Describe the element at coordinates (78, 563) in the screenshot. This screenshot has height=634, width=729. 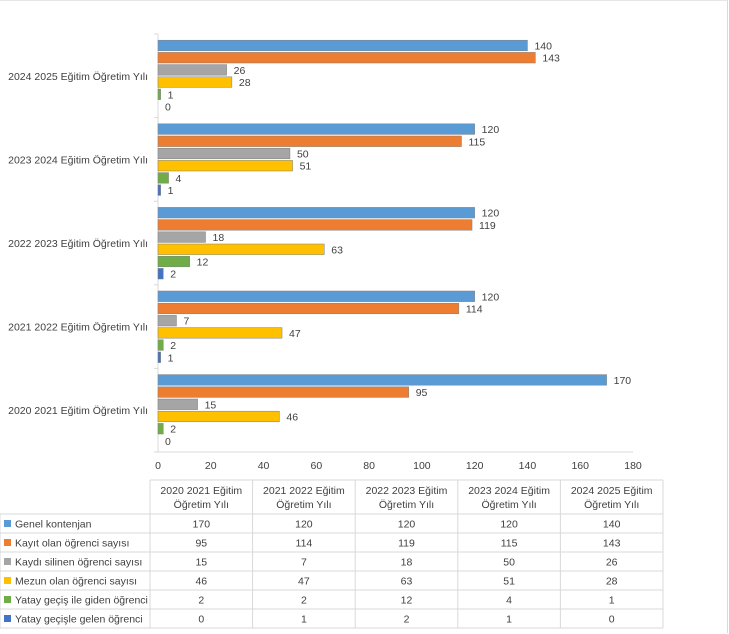
I see `legend-label: Kaydı silinen öğrenci sayısı` at that location.